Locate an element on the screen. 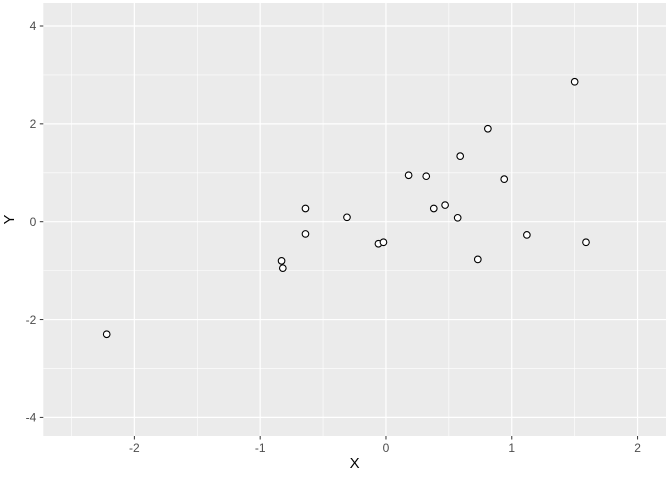 The width and height of the screenshot is (672, 480). x-tick-label: 1 is located at coordinates (511, 448).